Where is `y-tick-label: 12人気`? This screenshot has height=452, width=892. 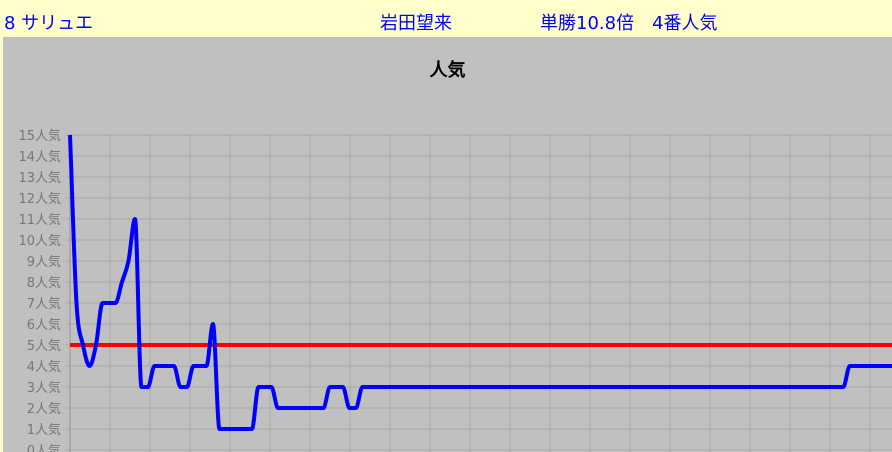 y-tick-label: 12人気 is located at coordinates (39, 199).